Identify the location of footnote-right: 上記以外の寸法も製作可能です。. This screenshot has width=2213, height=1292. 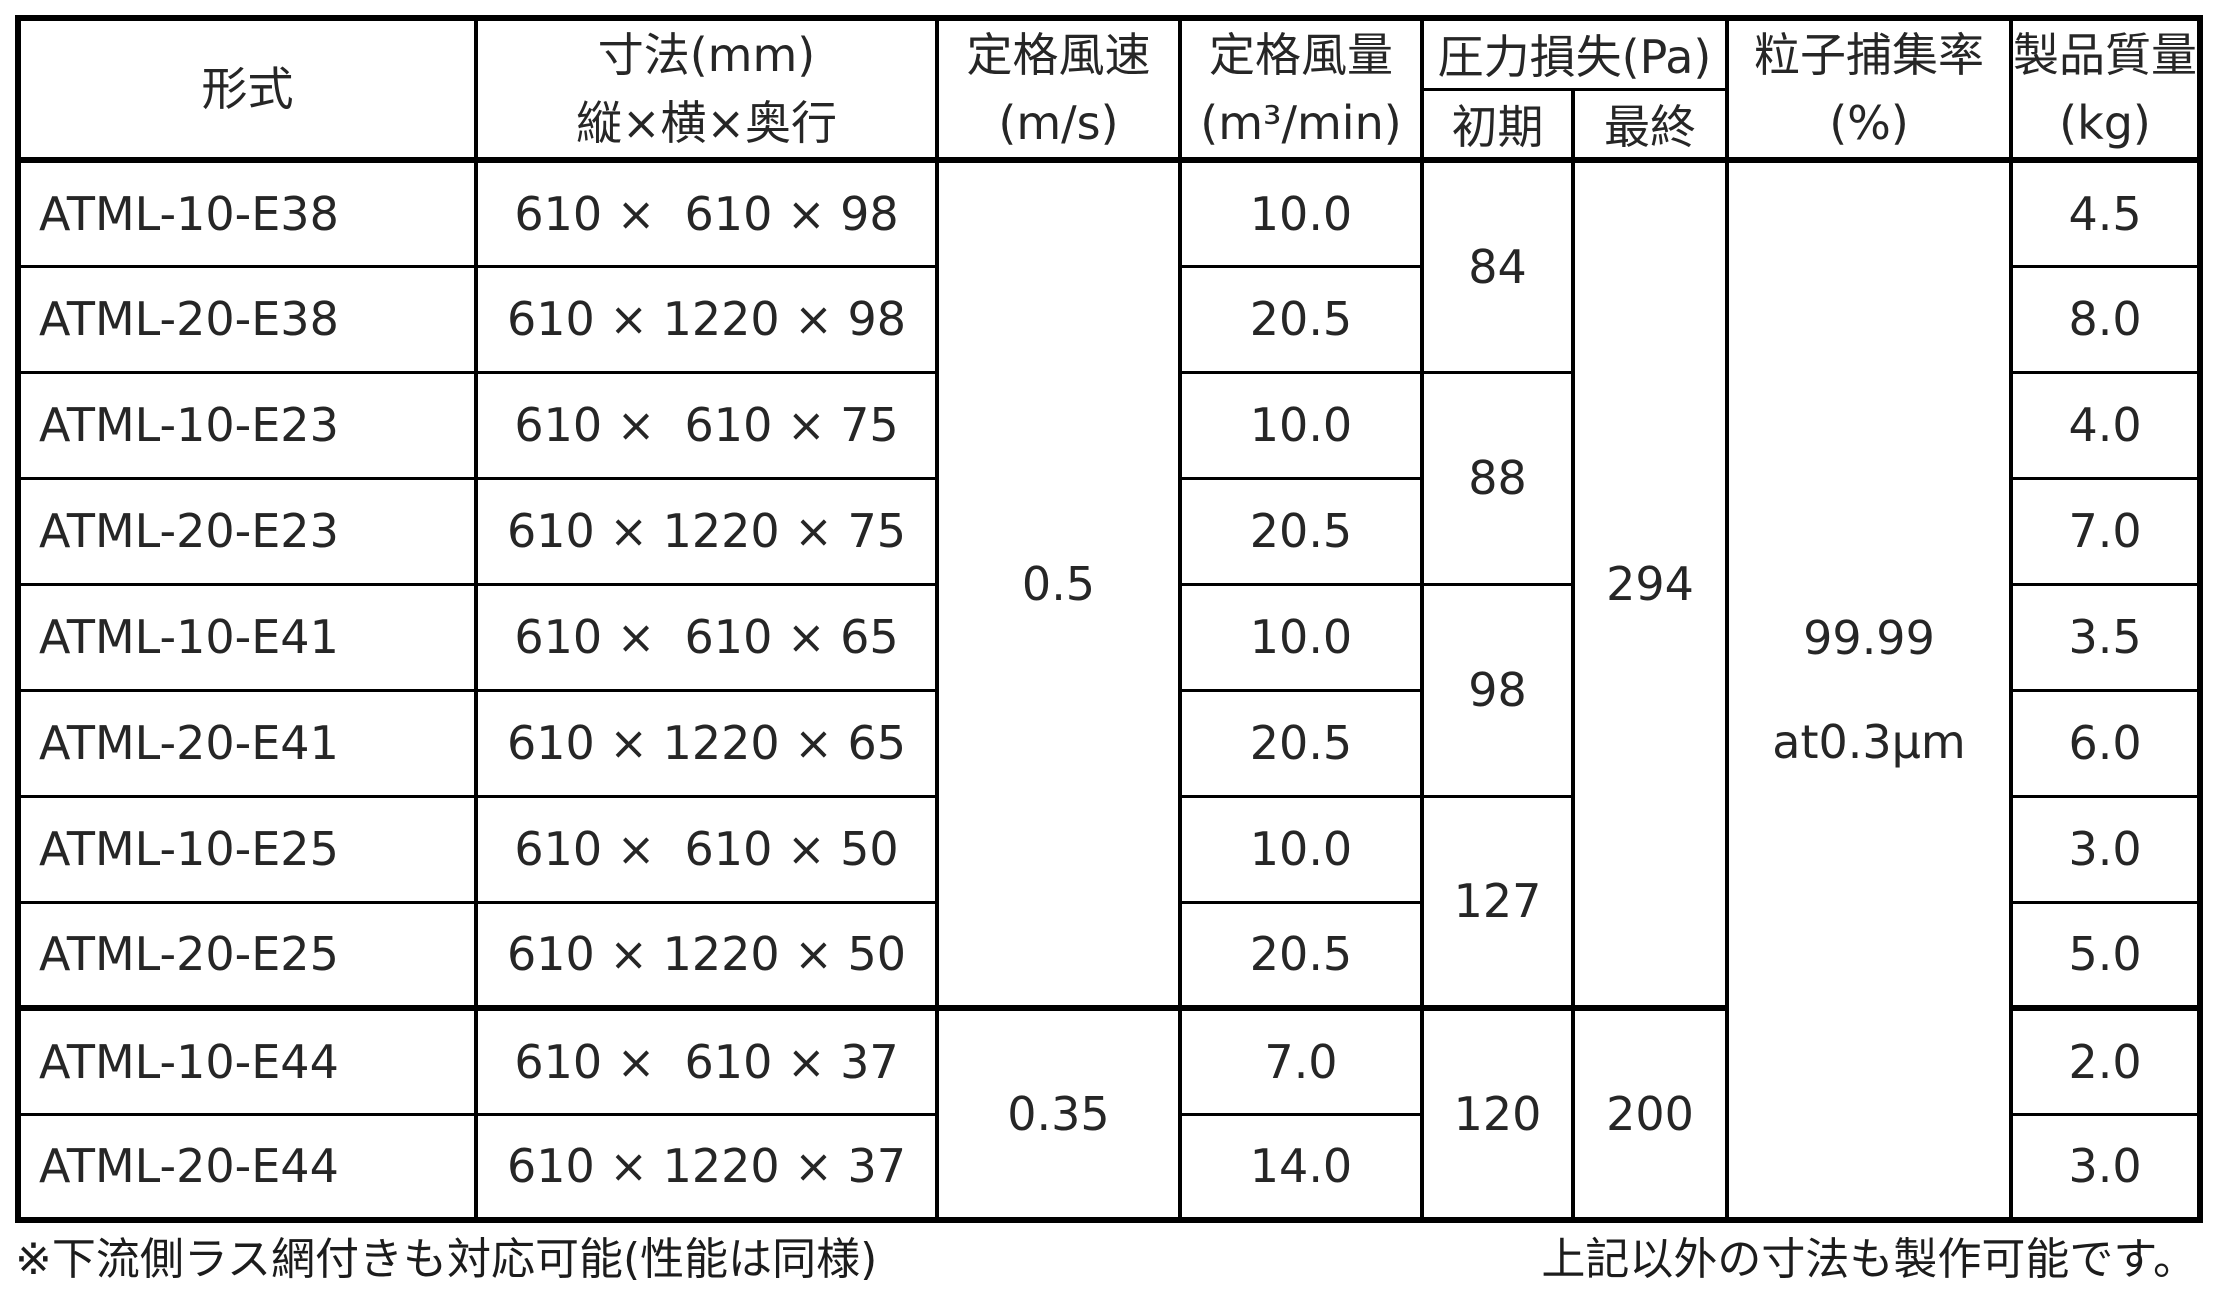
(1869, 1259).